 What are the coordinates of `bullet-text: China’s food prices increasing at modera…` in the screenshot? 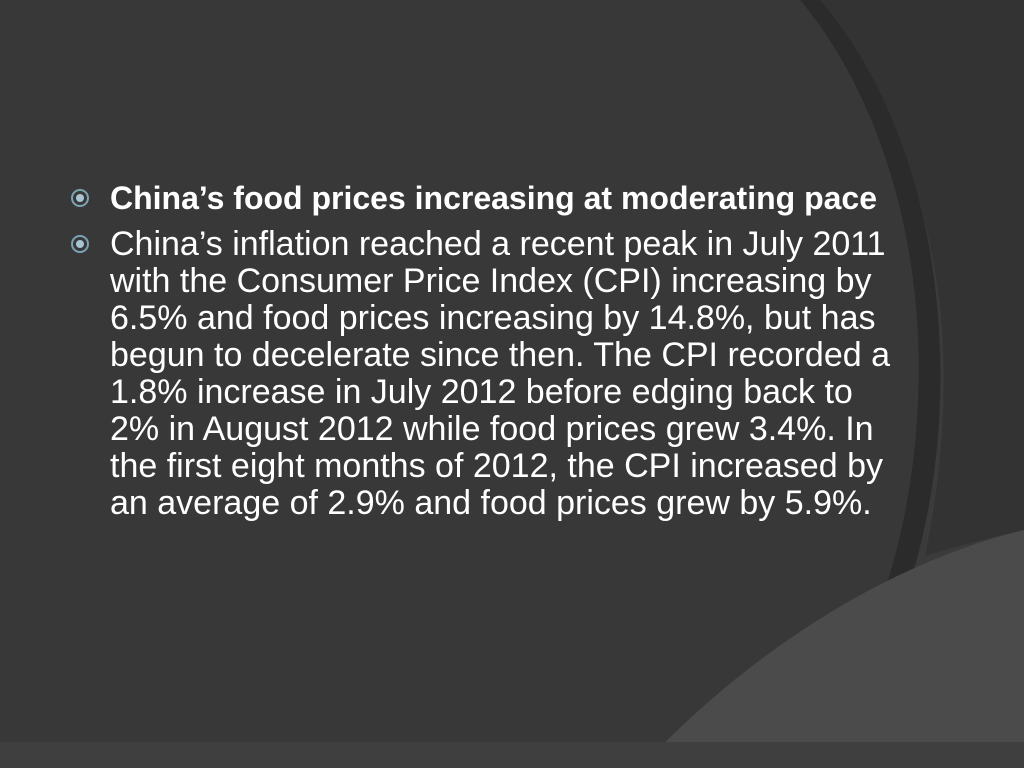 It's located at (493, 198).